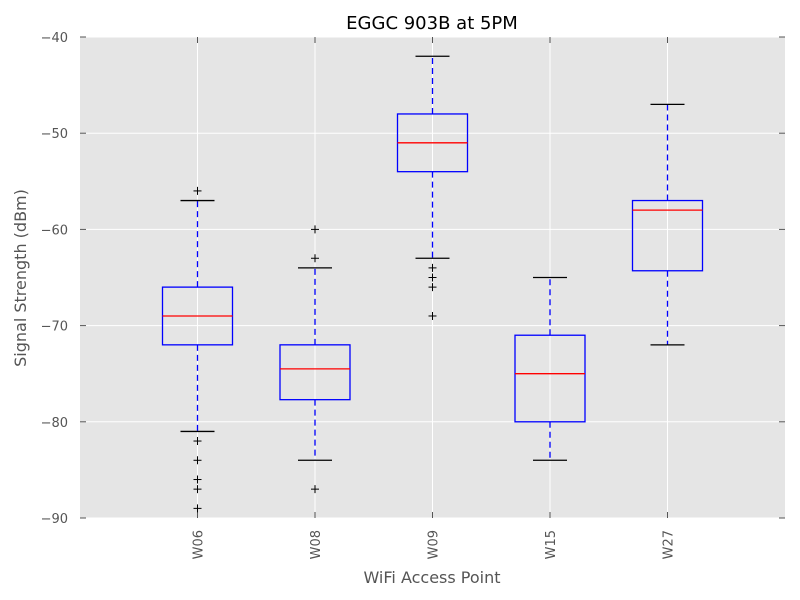  I want to click on x-axis-label: WiFi Access Point, so click(431, 577).